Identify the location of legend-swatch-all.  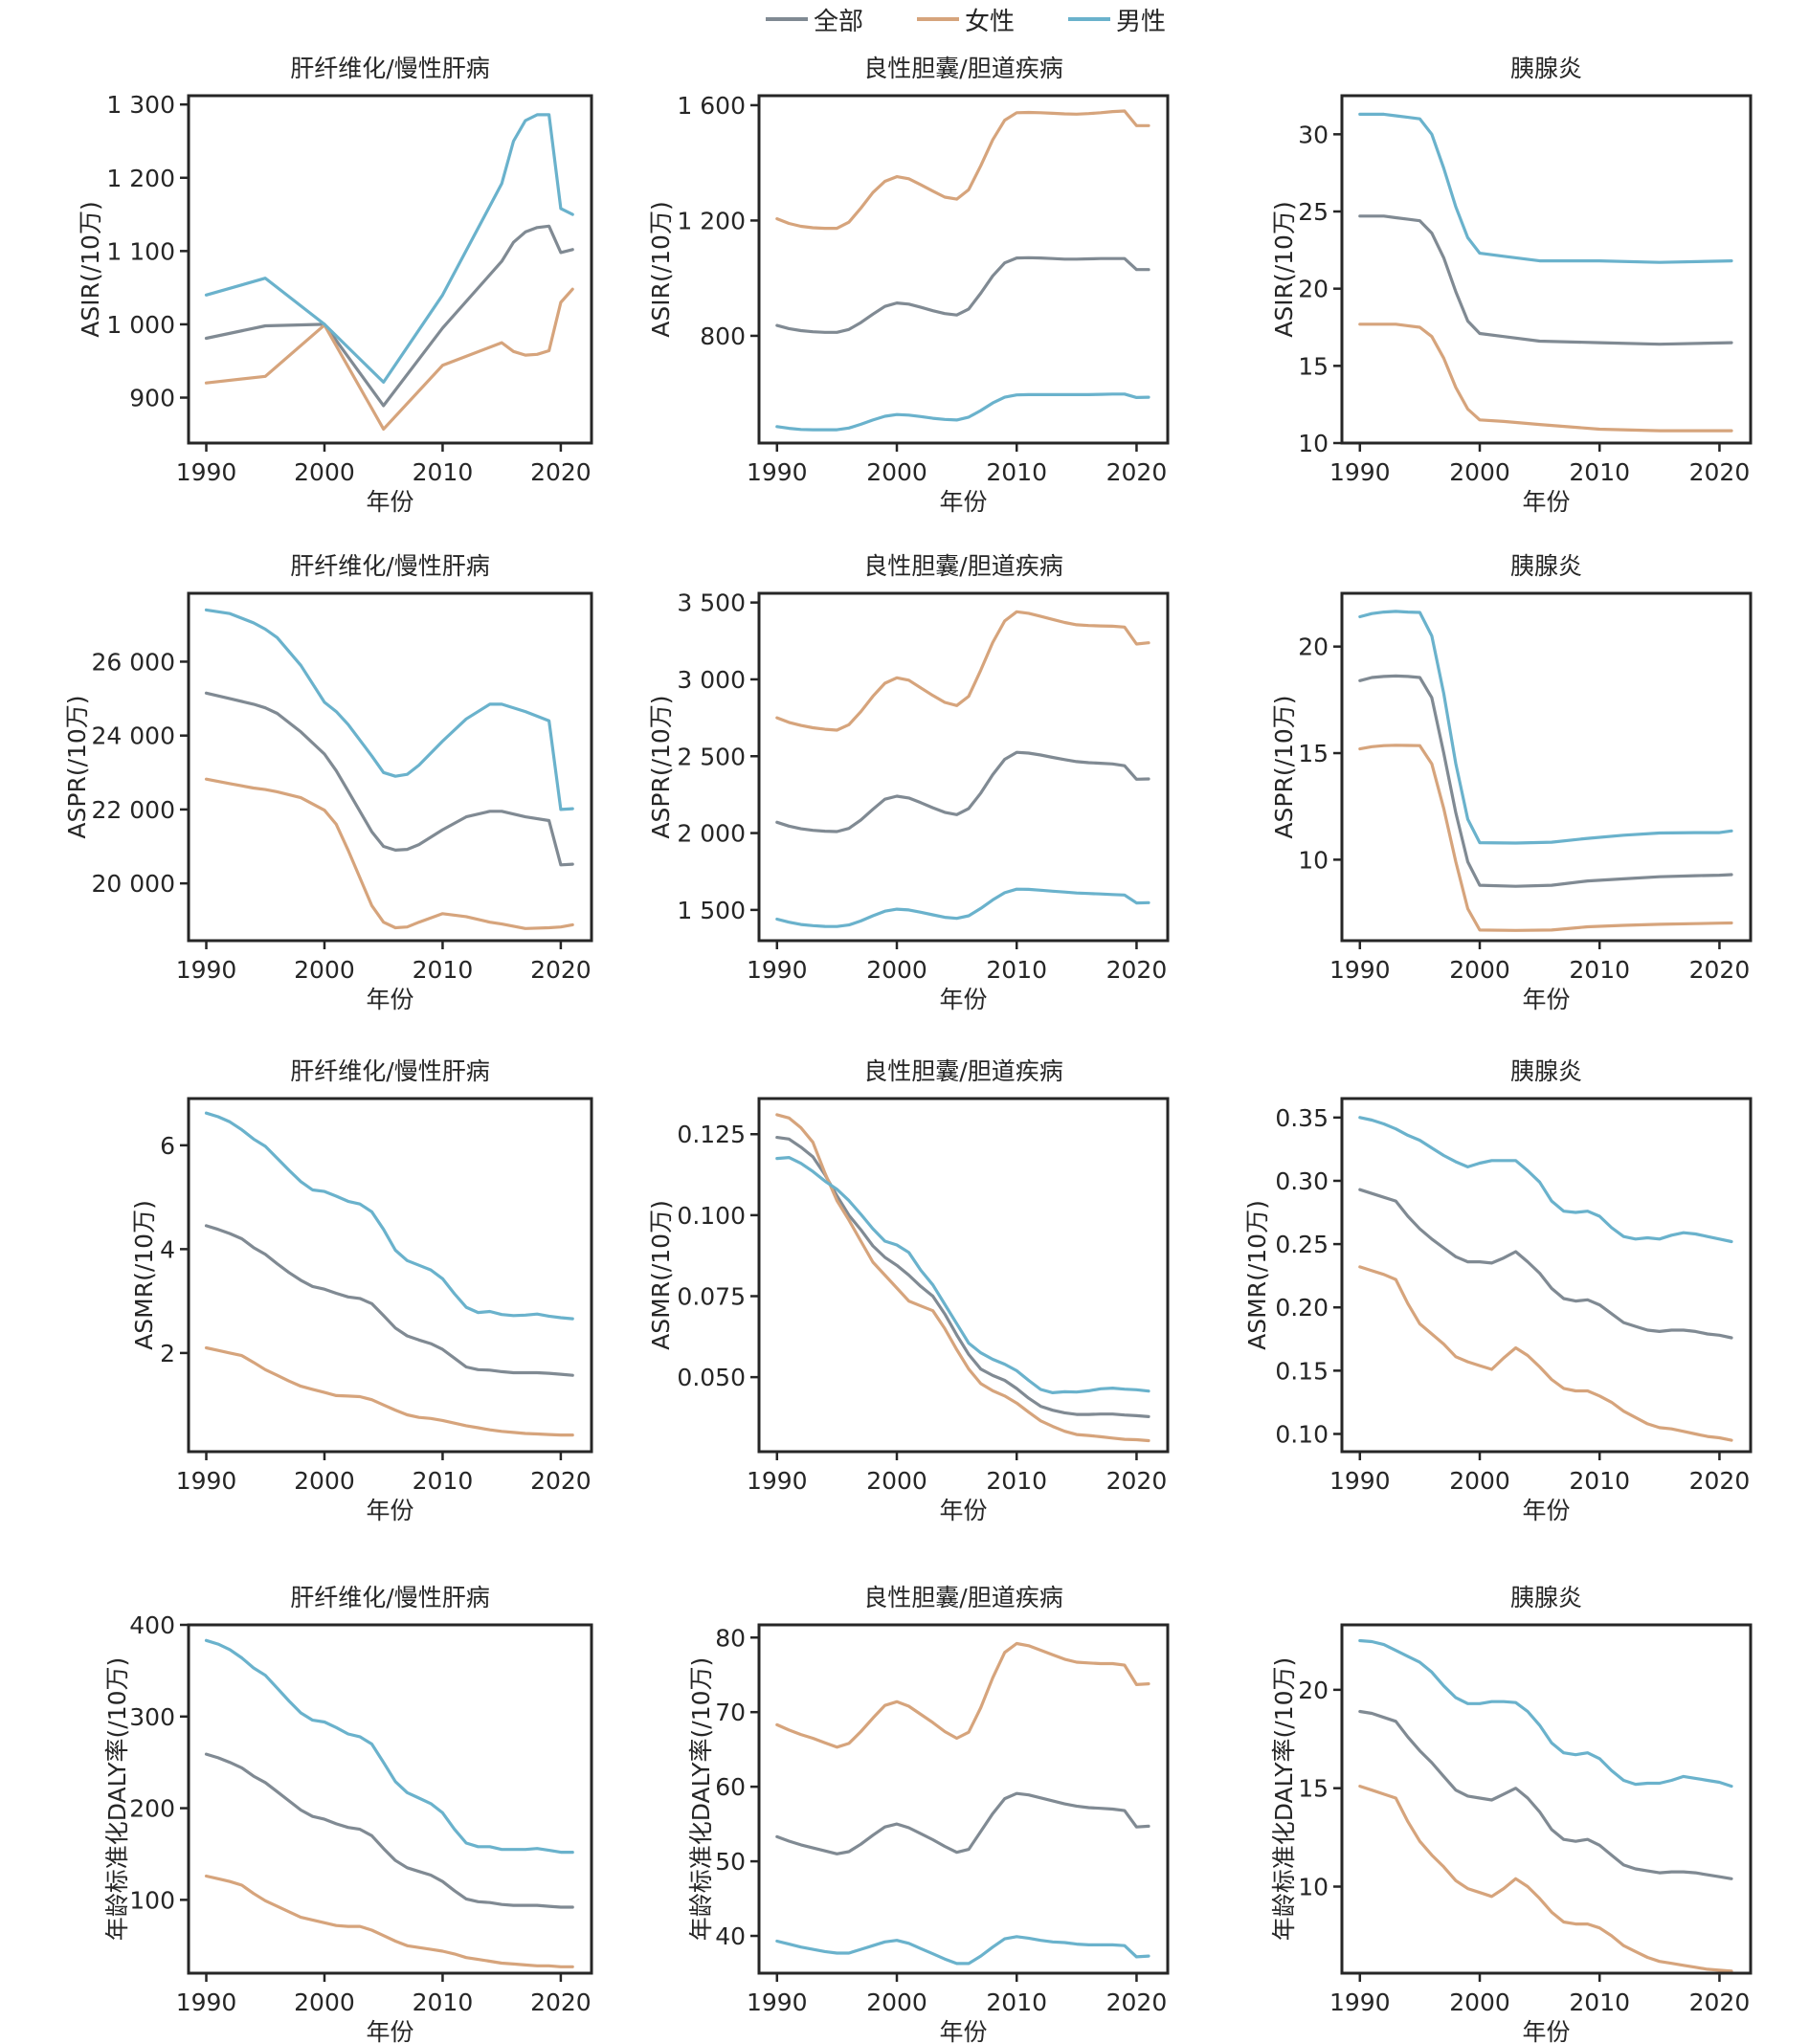
(787, 19).